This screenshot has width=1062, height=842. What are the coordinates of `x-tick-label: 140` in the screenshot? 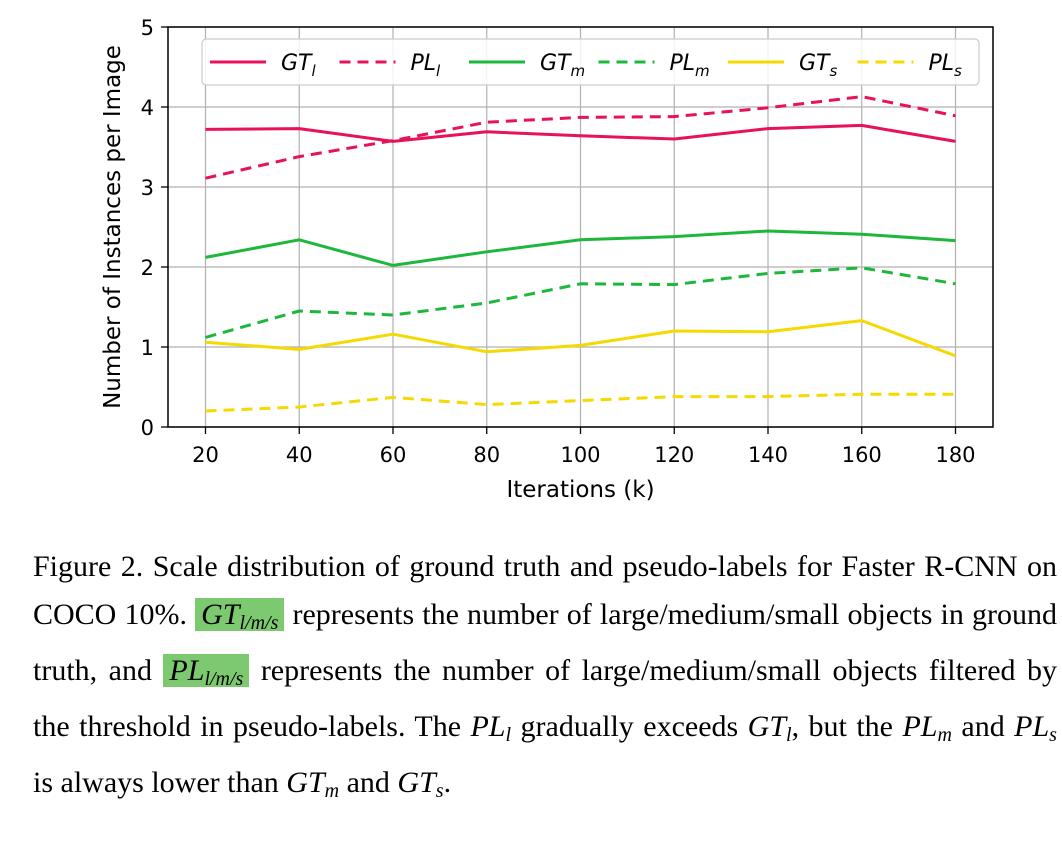 It's located at (768, 455).